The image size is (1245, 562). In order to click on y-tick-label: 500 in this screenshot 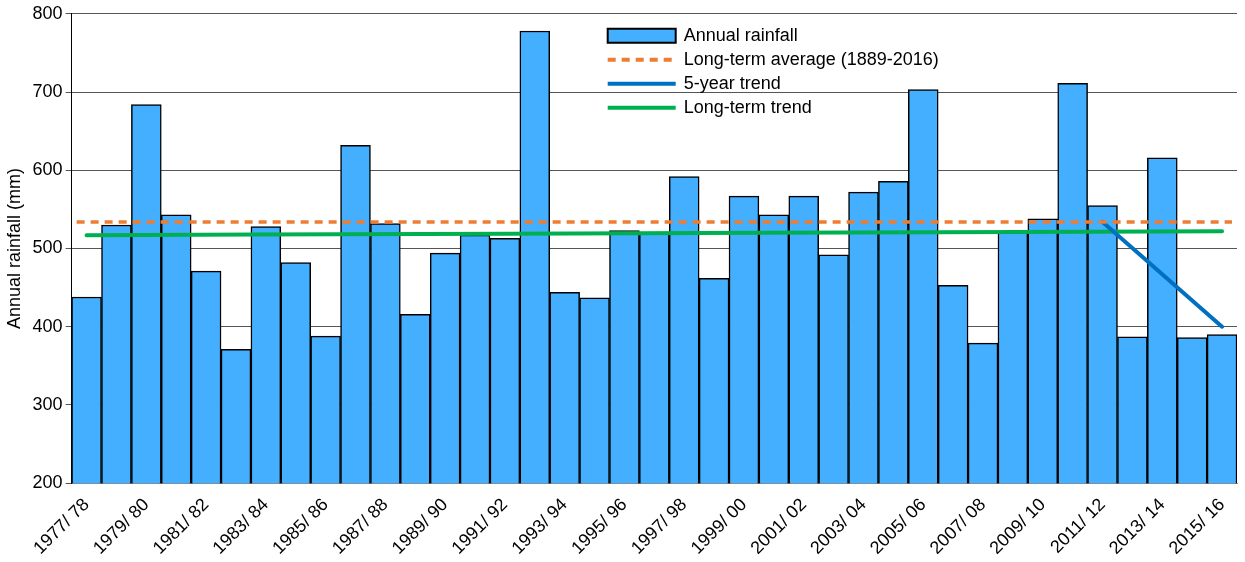, I will do `click(47, 247)`.